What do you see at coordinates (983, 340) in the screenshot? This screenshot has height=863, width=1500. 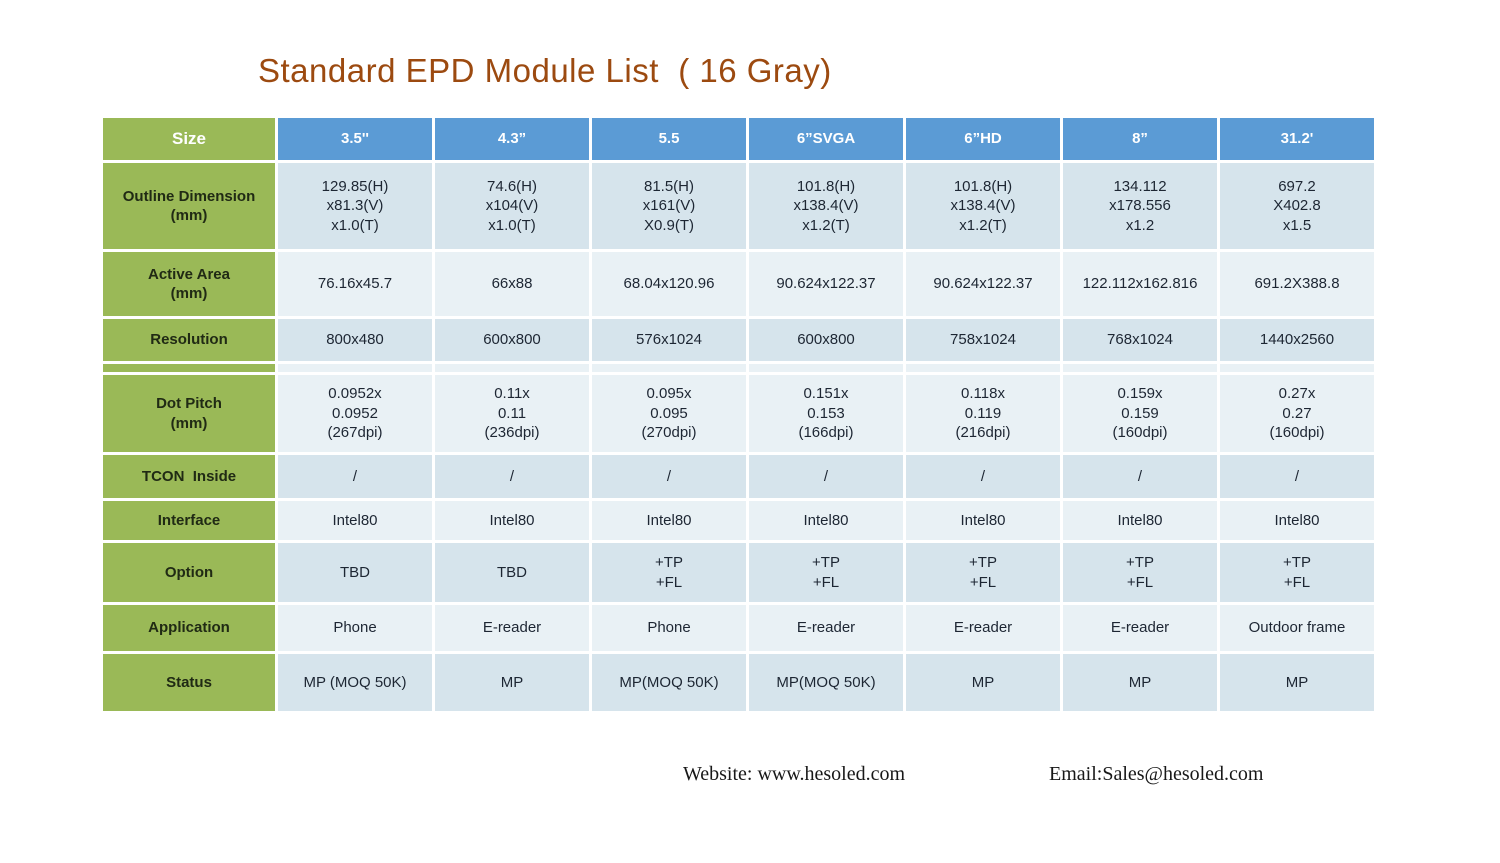 I see `cell-resolution-4: 758x1024` at bounding box center [983, 340].